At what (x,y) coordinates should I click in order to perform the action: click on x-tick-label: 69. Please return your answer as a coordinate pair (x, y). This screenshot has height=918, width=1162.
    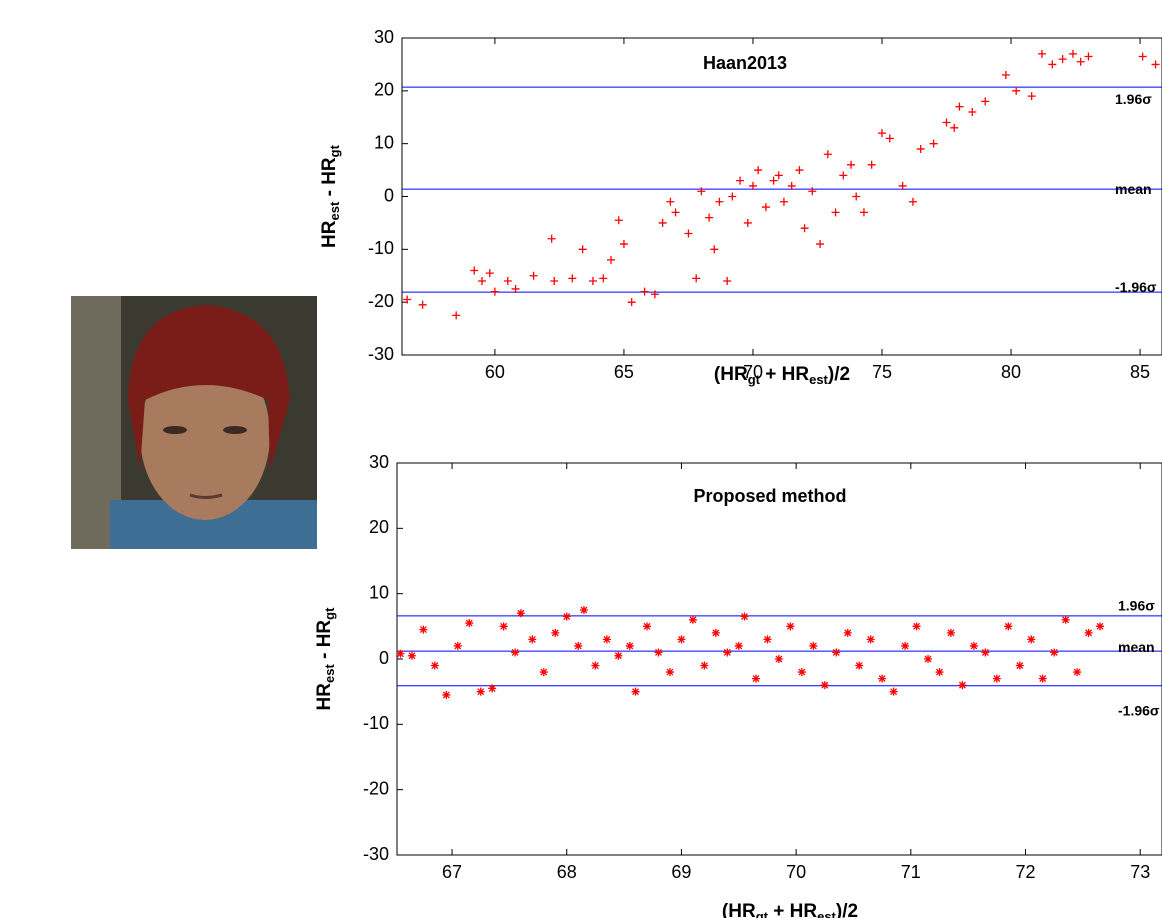
    Looking at the image, I should click on (681, 872).